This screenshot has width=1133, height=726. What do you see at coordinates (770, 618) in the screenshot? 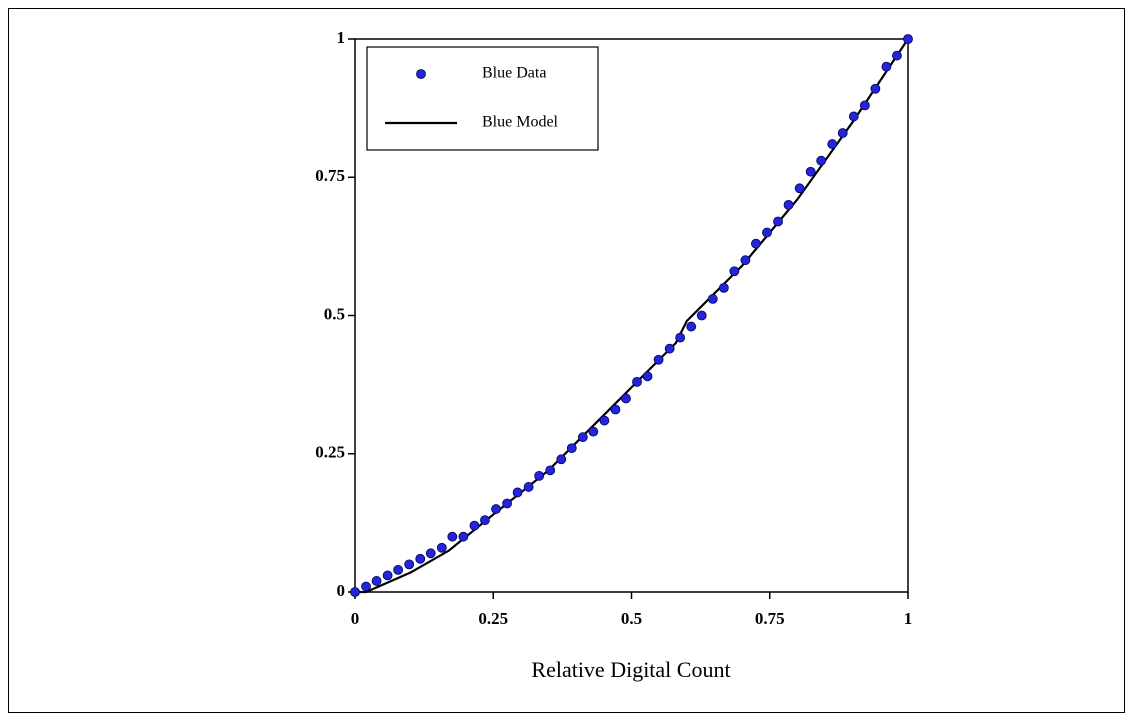
I see `x-tick-label: 0.75` at bounding box center [770, 618].